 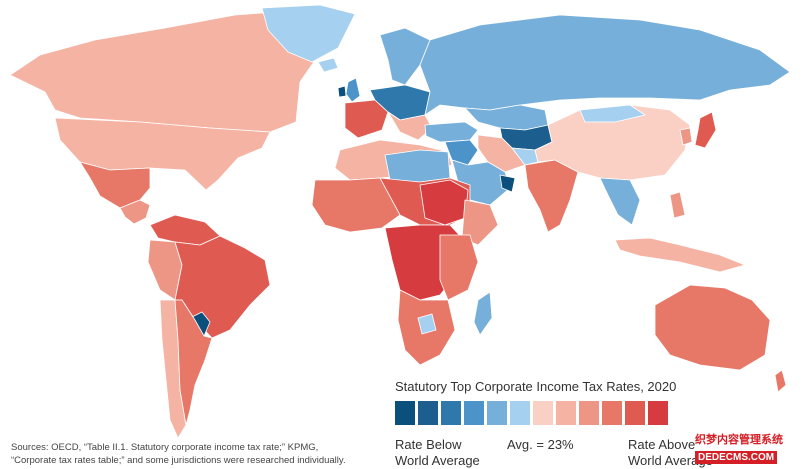 What do you see at coordinates (670, 460) in the screenshot?
I see `legend-label-above-line2: World Average` at bounding box center [670, 460].